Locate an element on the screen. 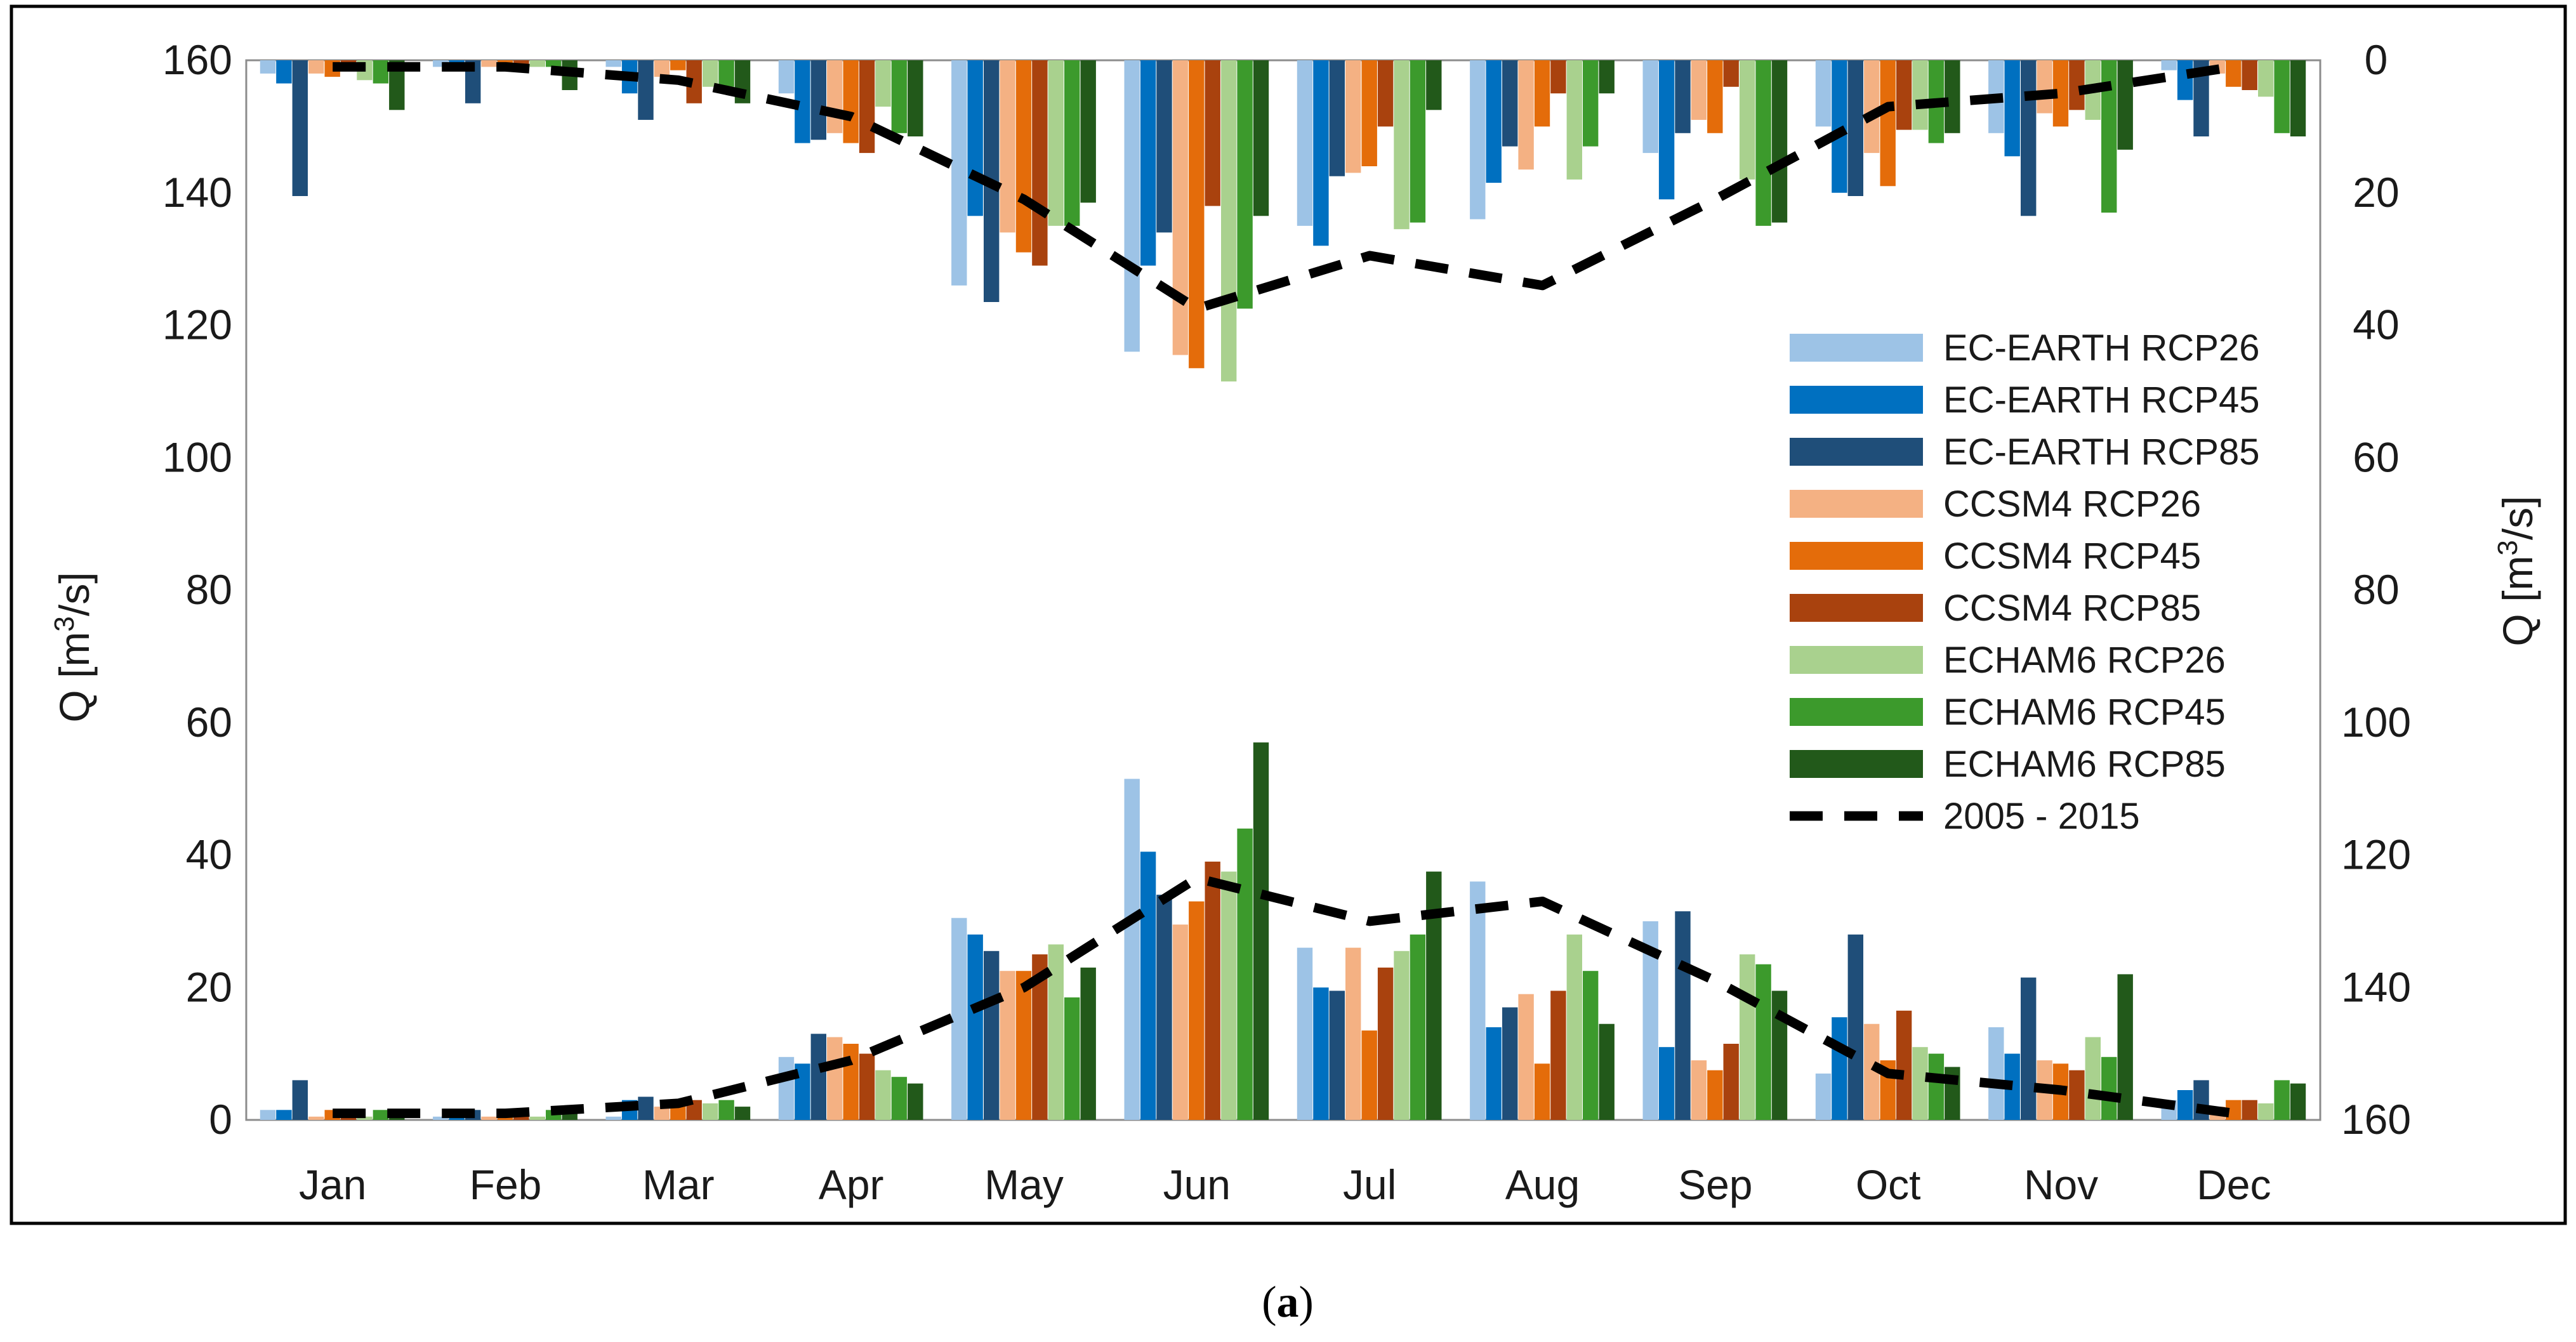  legend-label-1: EC-EARTH RCP45 is located at coordinates (2101, 400).